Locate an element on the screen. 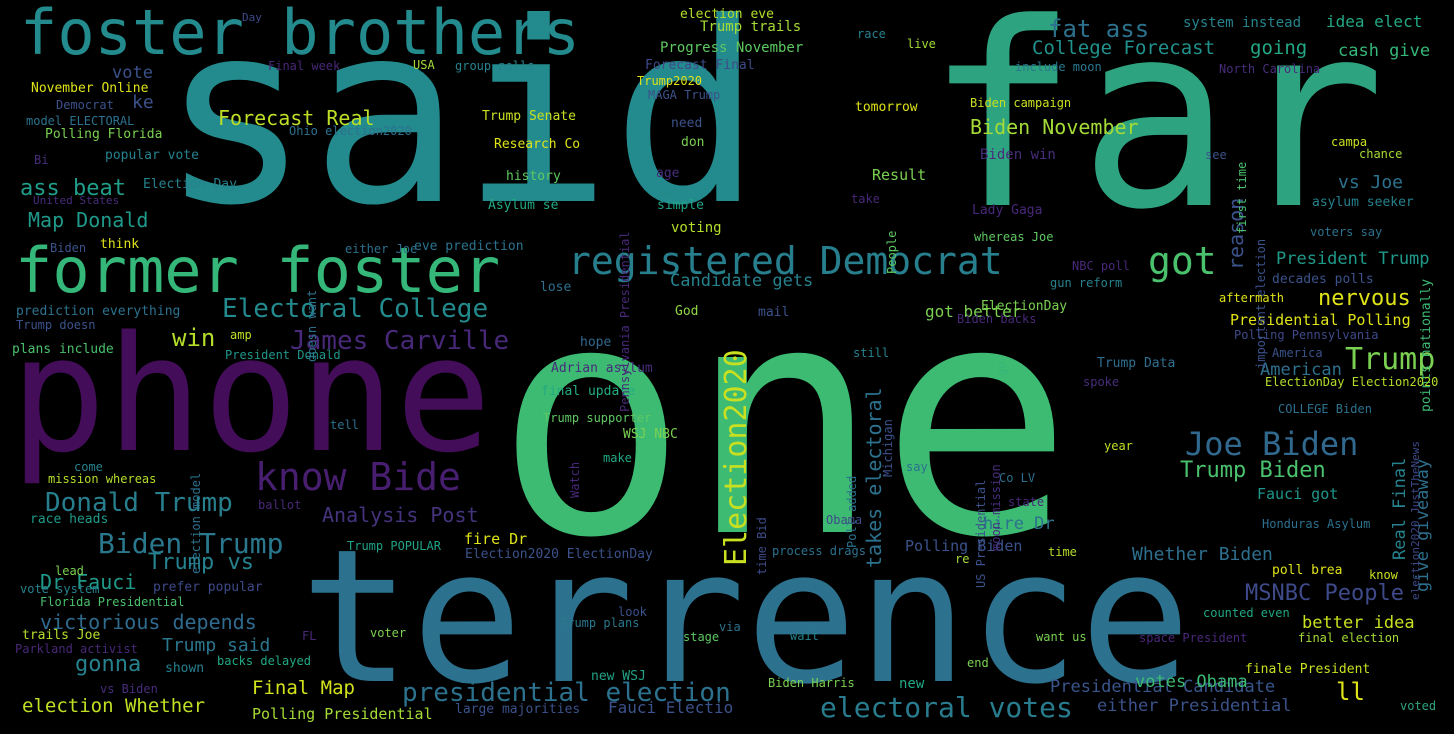  word: race is located at coordinates (871, 34).